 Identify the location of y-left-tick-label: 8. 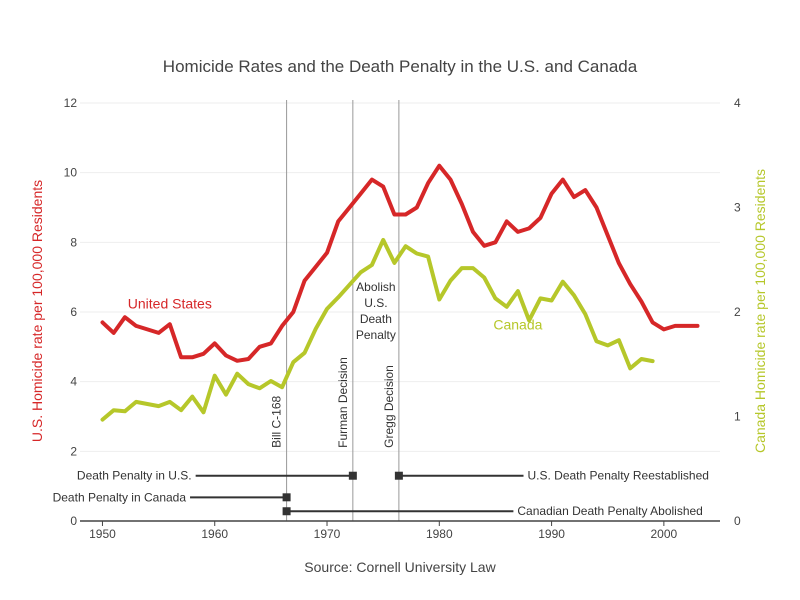
(73, 242).